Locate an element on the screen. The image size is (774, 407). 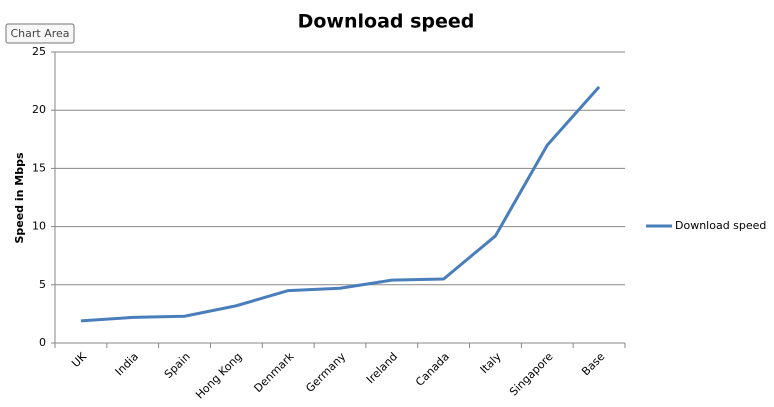
tooltip: Chart Area is located at coordinates (40, 33).